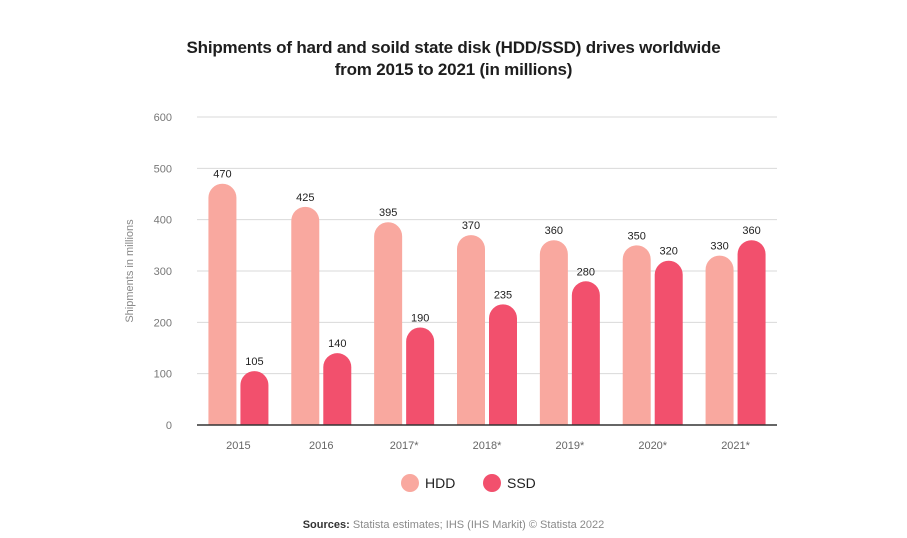 Image resolution: width=907 pixels, height=538 pixels. Describe the element at coordinates (586, 272) in the screenshot. I see `data-label-ssd: 280` at that location.